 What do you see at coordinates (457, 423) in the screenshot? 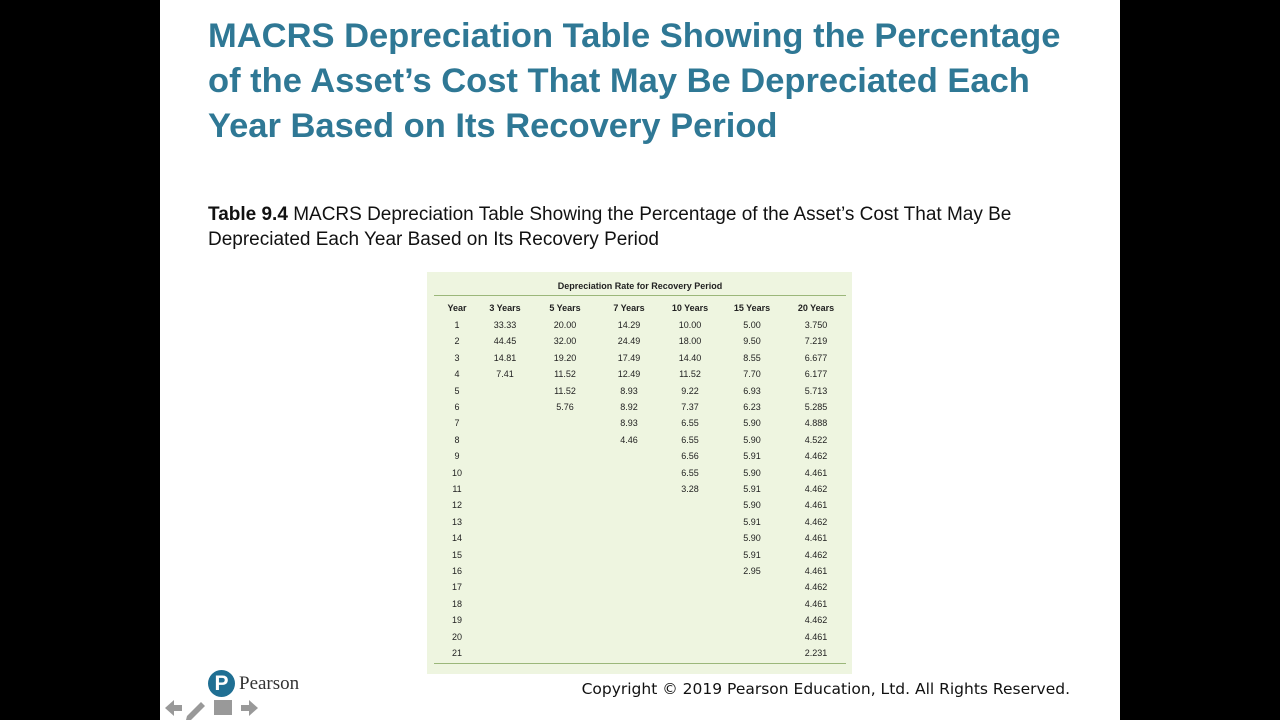
I see `table-cell: 7` at bounding box center [457, 423].